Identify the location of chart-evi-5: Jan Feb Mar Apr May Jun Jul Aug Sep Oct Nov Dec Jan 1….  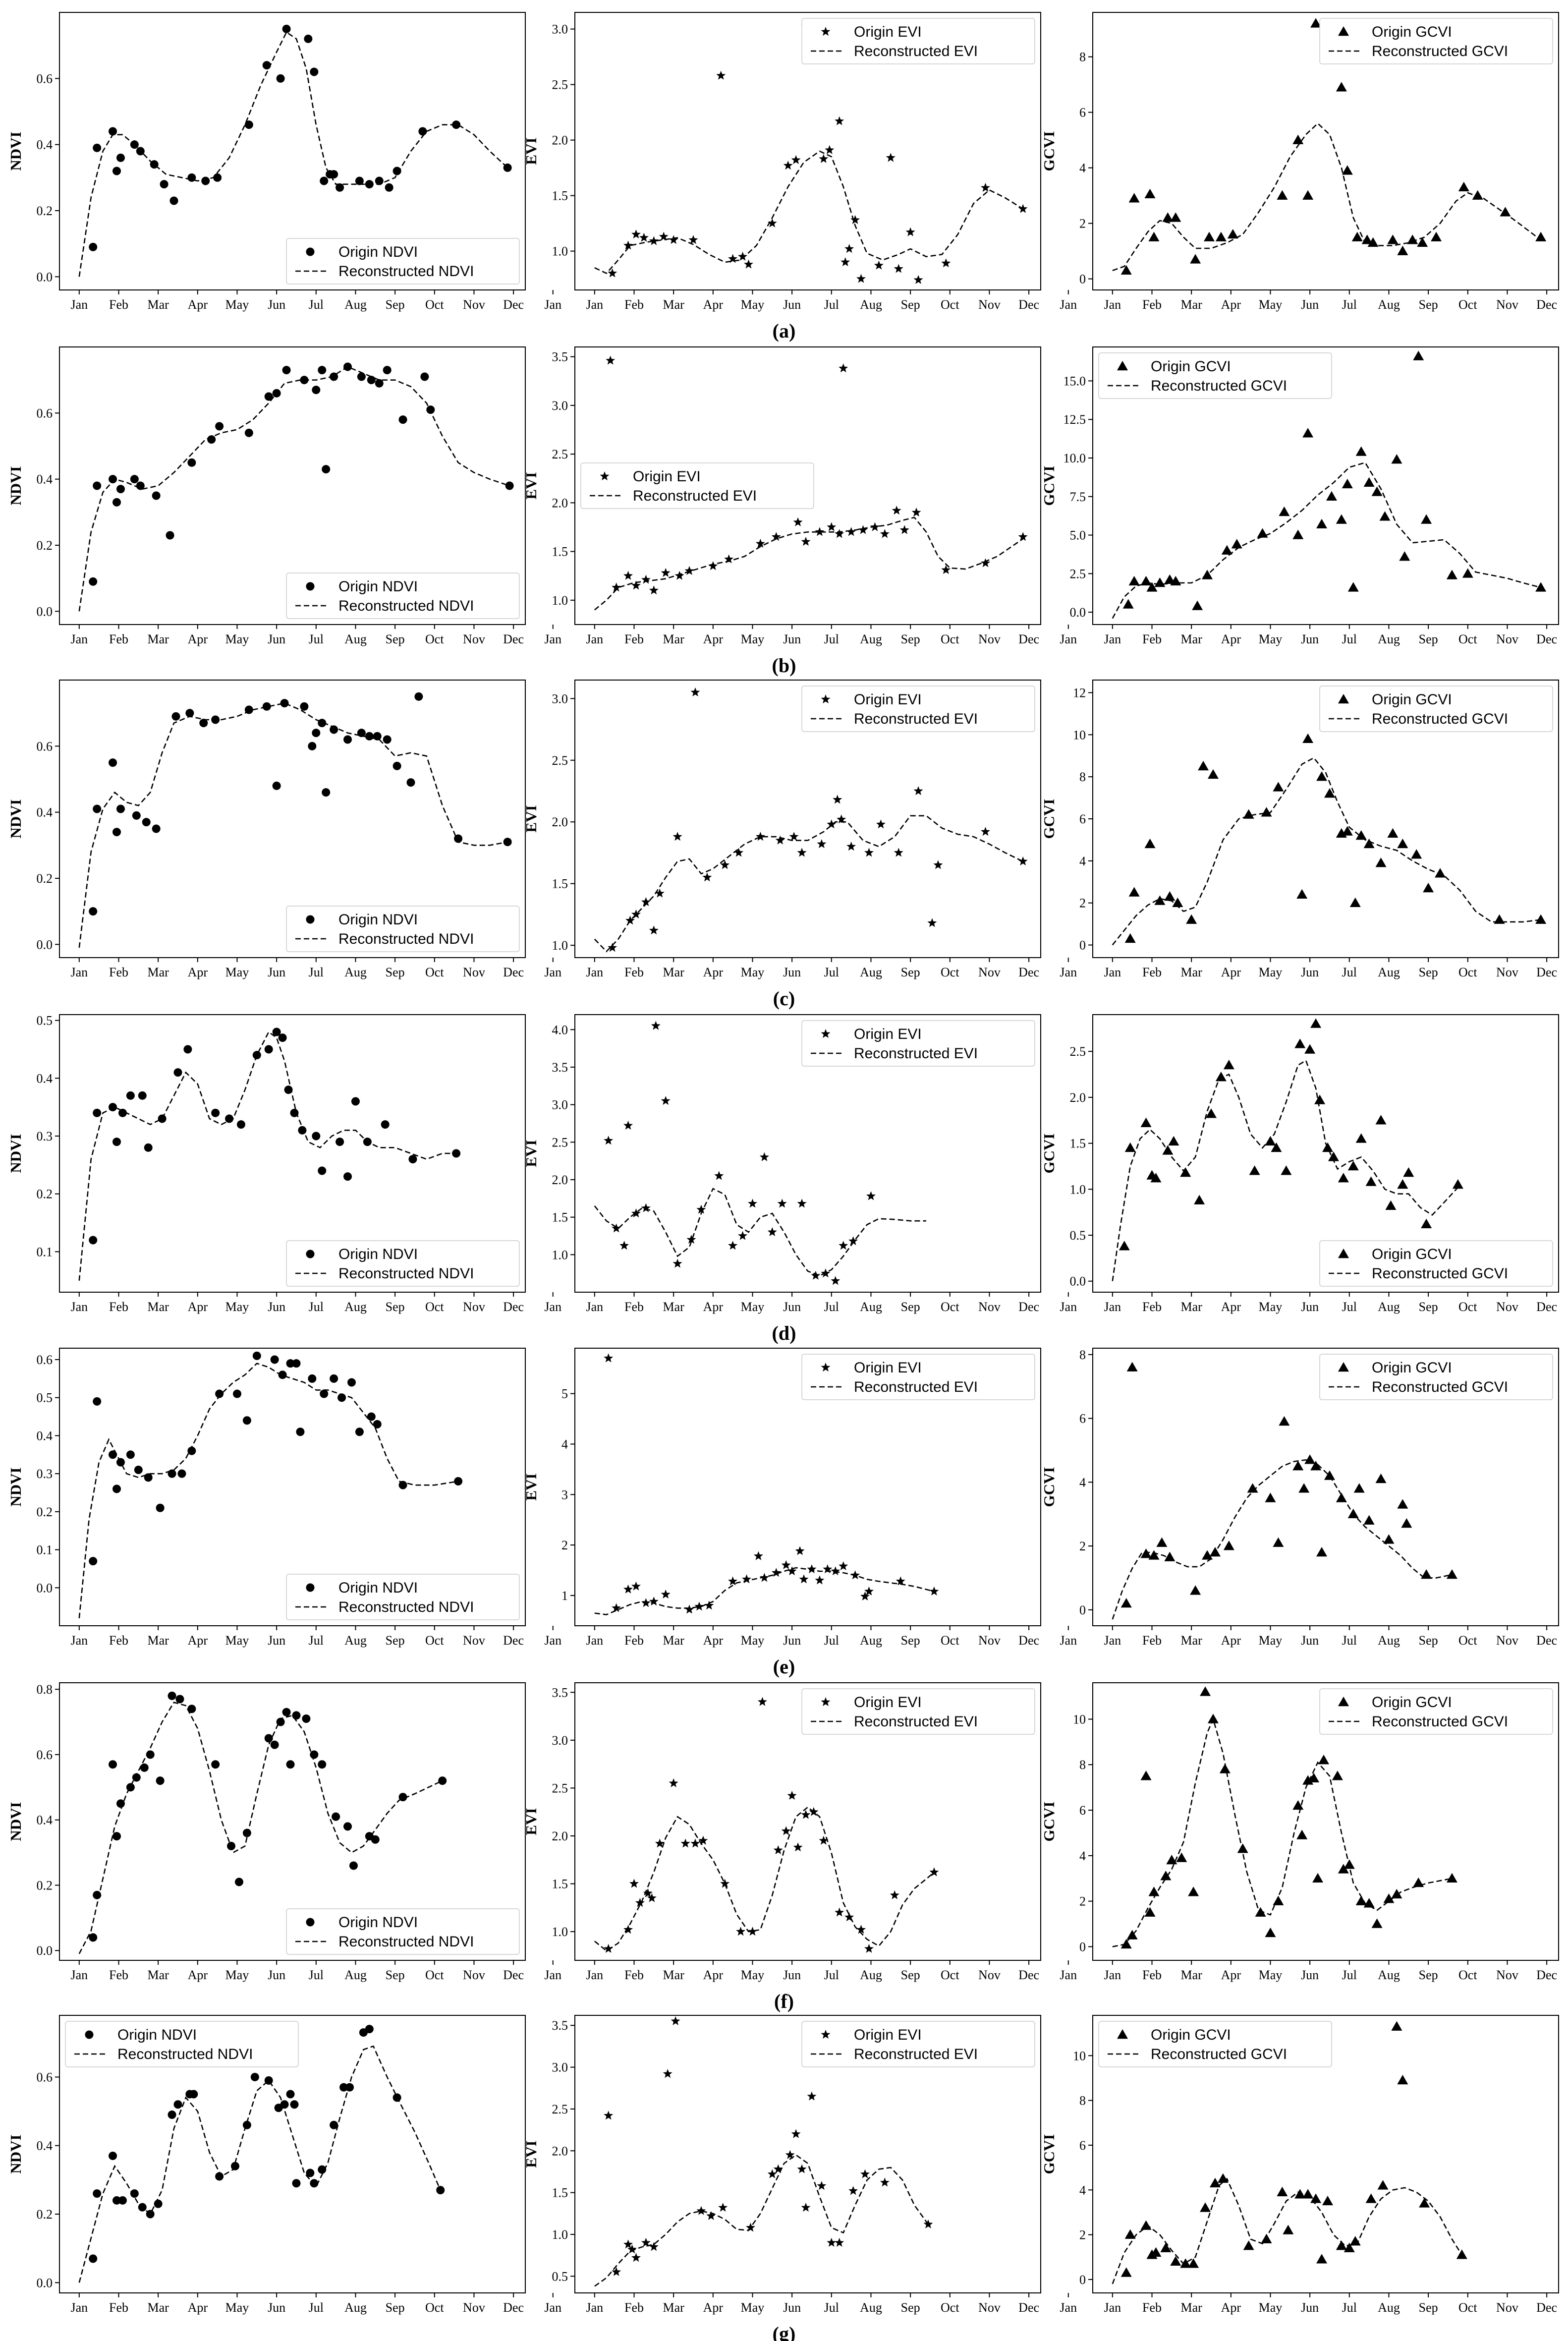
(799, 1832).